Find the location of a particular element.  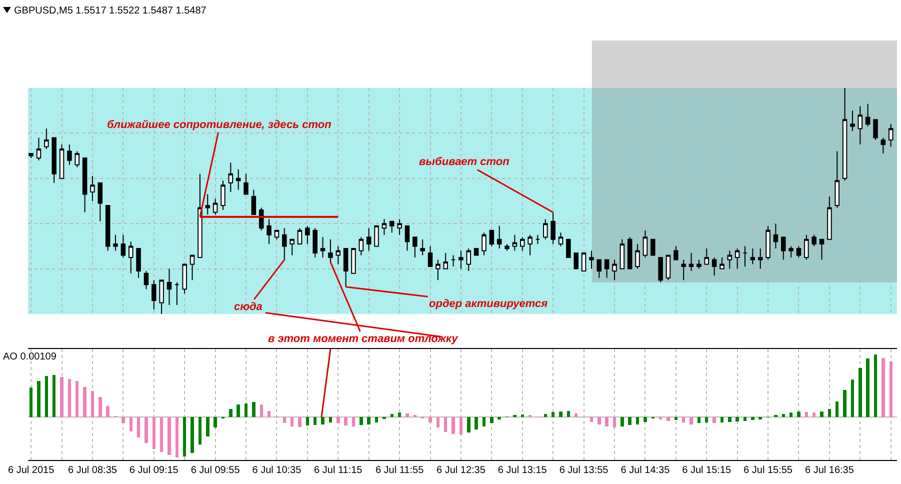

x-tick-label: 6 Jul 11:15 is located at coordinates (338, 470).